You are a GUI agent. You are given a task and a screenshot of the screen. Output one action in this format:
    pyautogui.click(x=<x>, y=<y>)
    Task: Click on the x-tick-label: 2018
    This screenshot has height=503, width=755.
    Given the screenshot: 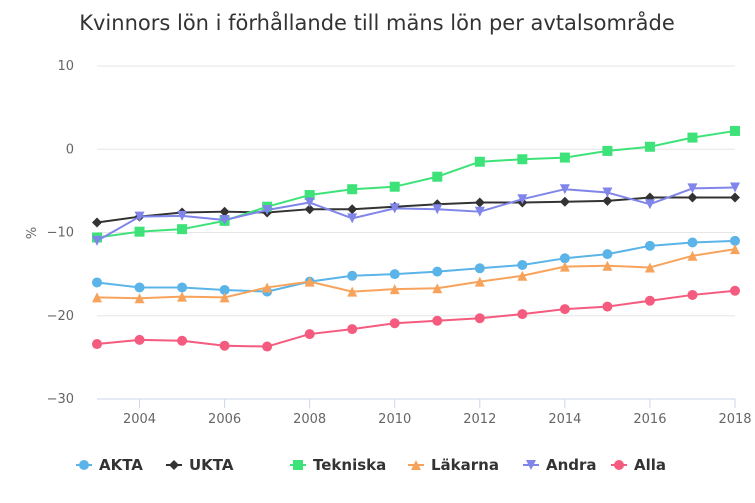 What is the action you would take?
    pyautogui.click(x=734, y=419)
    